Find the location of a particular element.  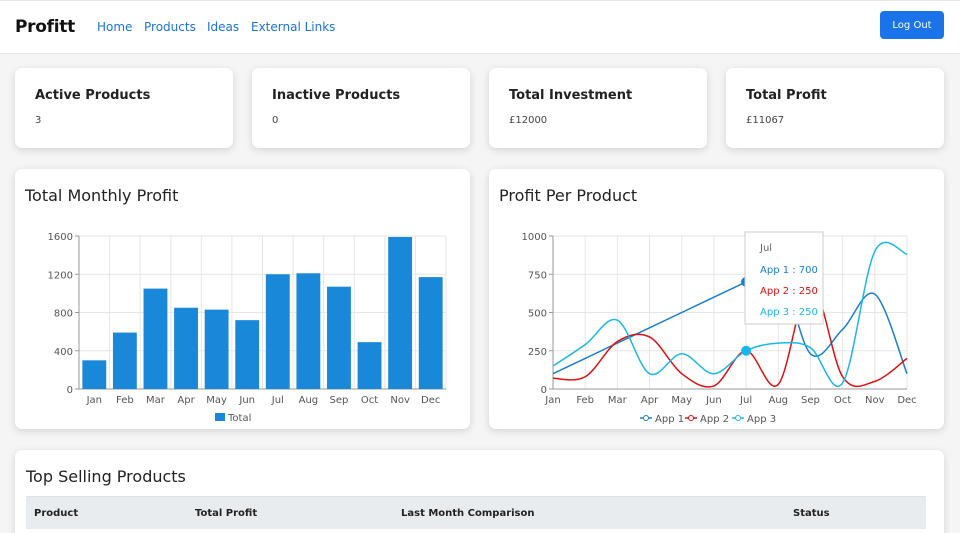

logout-button: Log Out is located at coordinates (912, 25).